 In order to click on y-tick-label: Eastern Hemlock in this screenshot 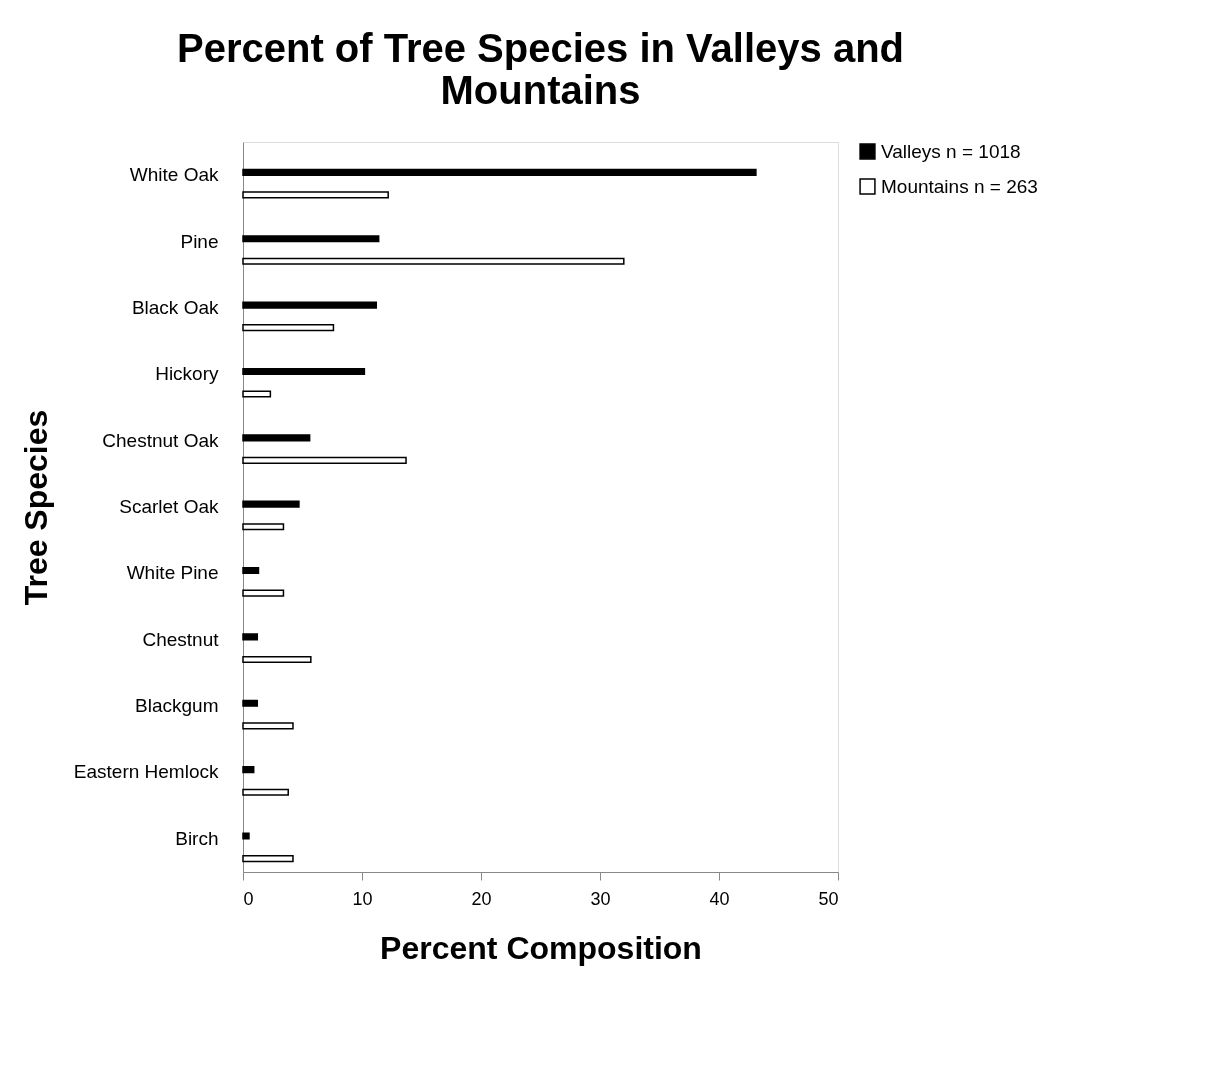, I will do `click(146, 772)`.